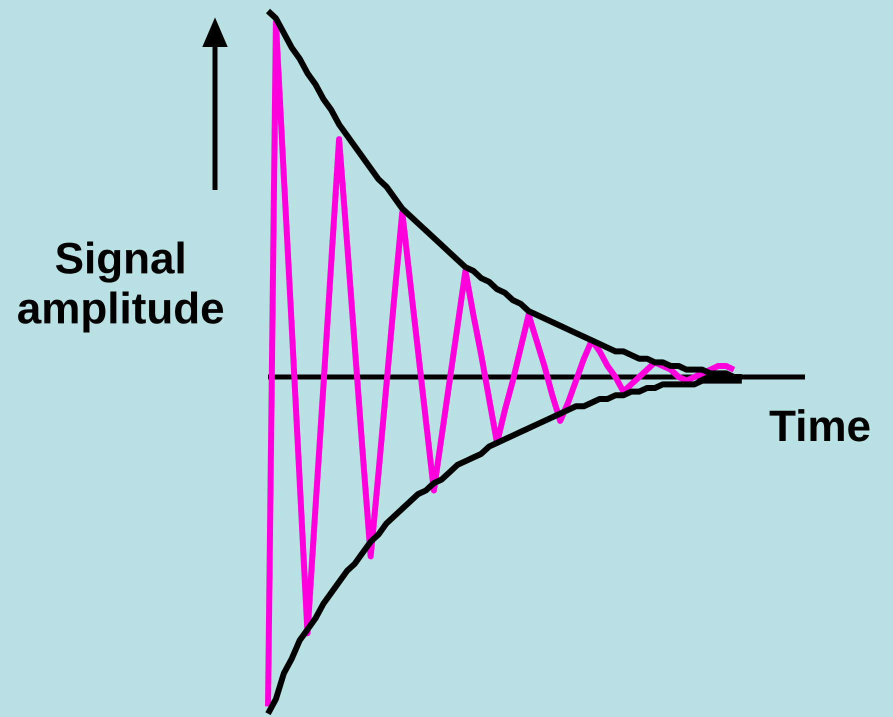 The height and width of the screenshot is (717, 893). What do you see at coordinates (820, 425) in the screenshot?
I see `x-axis-title: Time` at bounding box center [820, 425].